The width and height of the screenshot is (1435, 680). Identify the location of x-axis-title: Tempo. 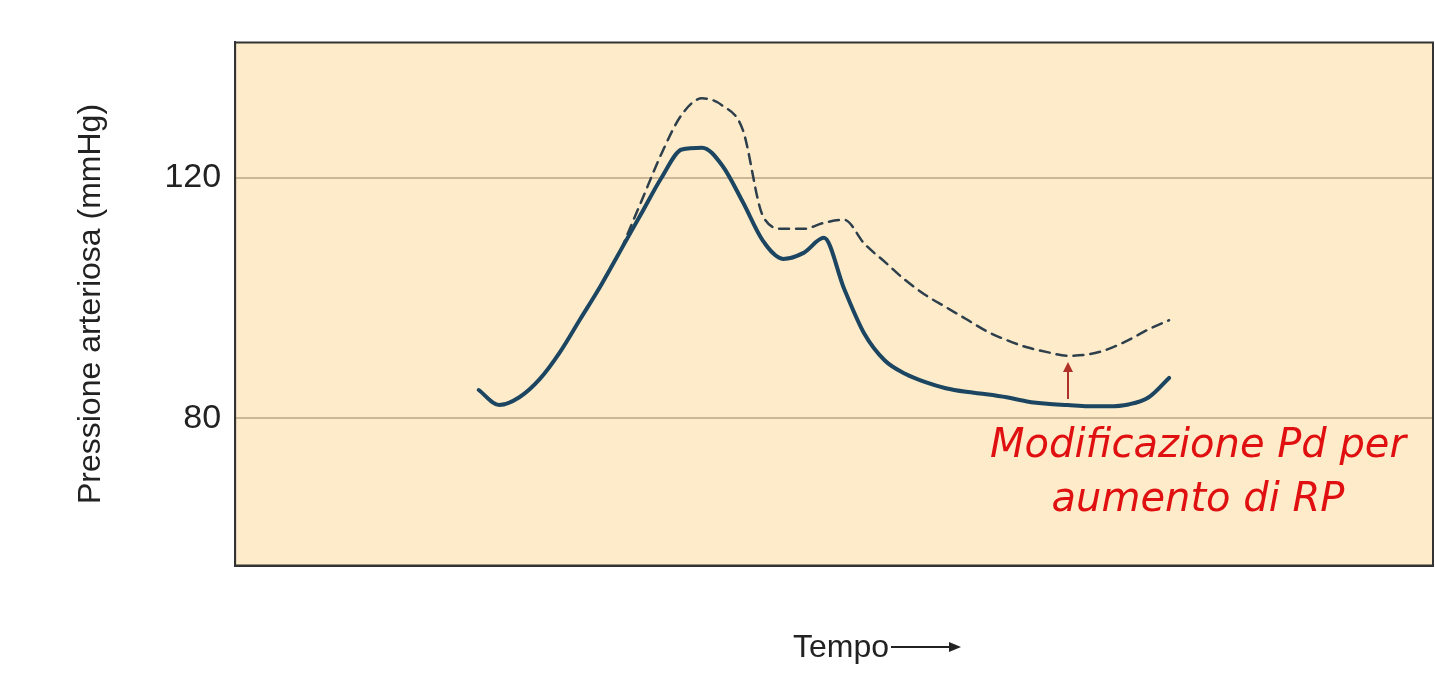
(841, 646).